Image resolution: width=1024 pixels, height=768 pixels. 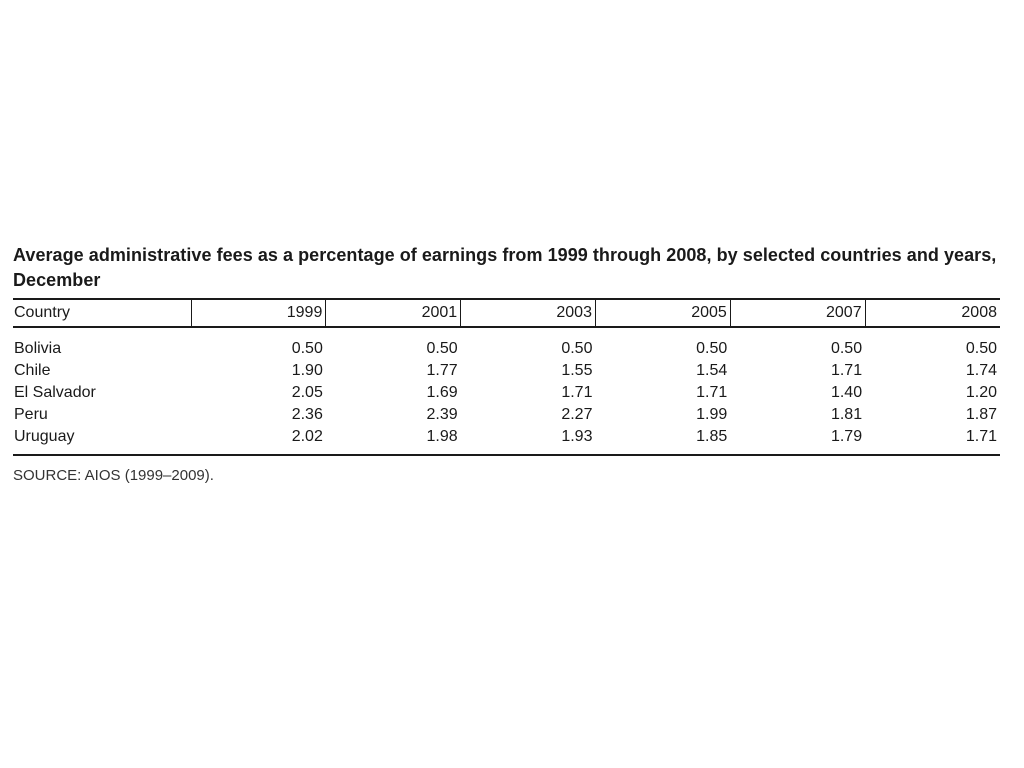 I want to click on value-cell: 1.90, so click(x=307, y=370).